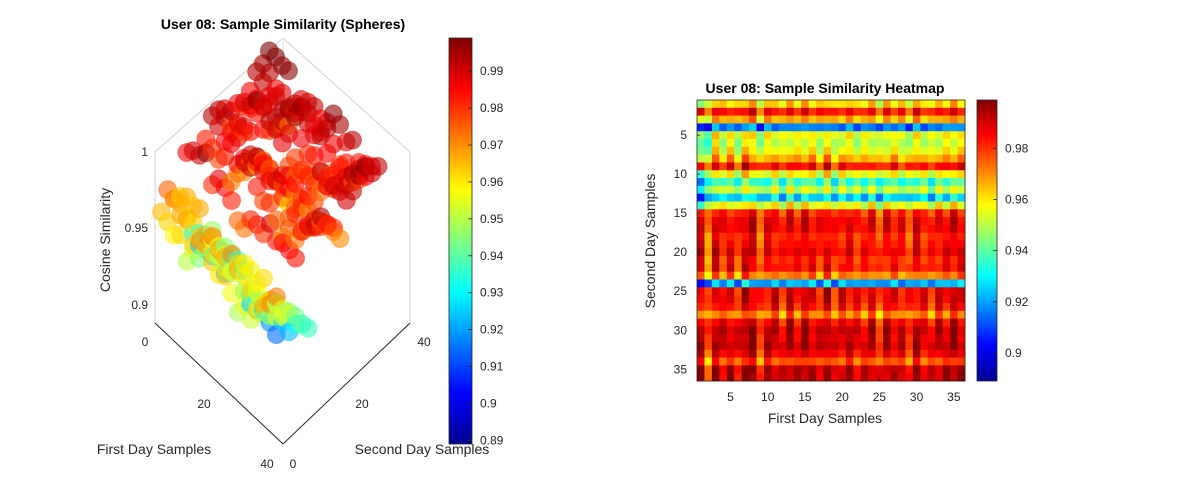 This screenshot has height=500, width=1200. I want to click on y-tick-label: 25, so click(681, 291).